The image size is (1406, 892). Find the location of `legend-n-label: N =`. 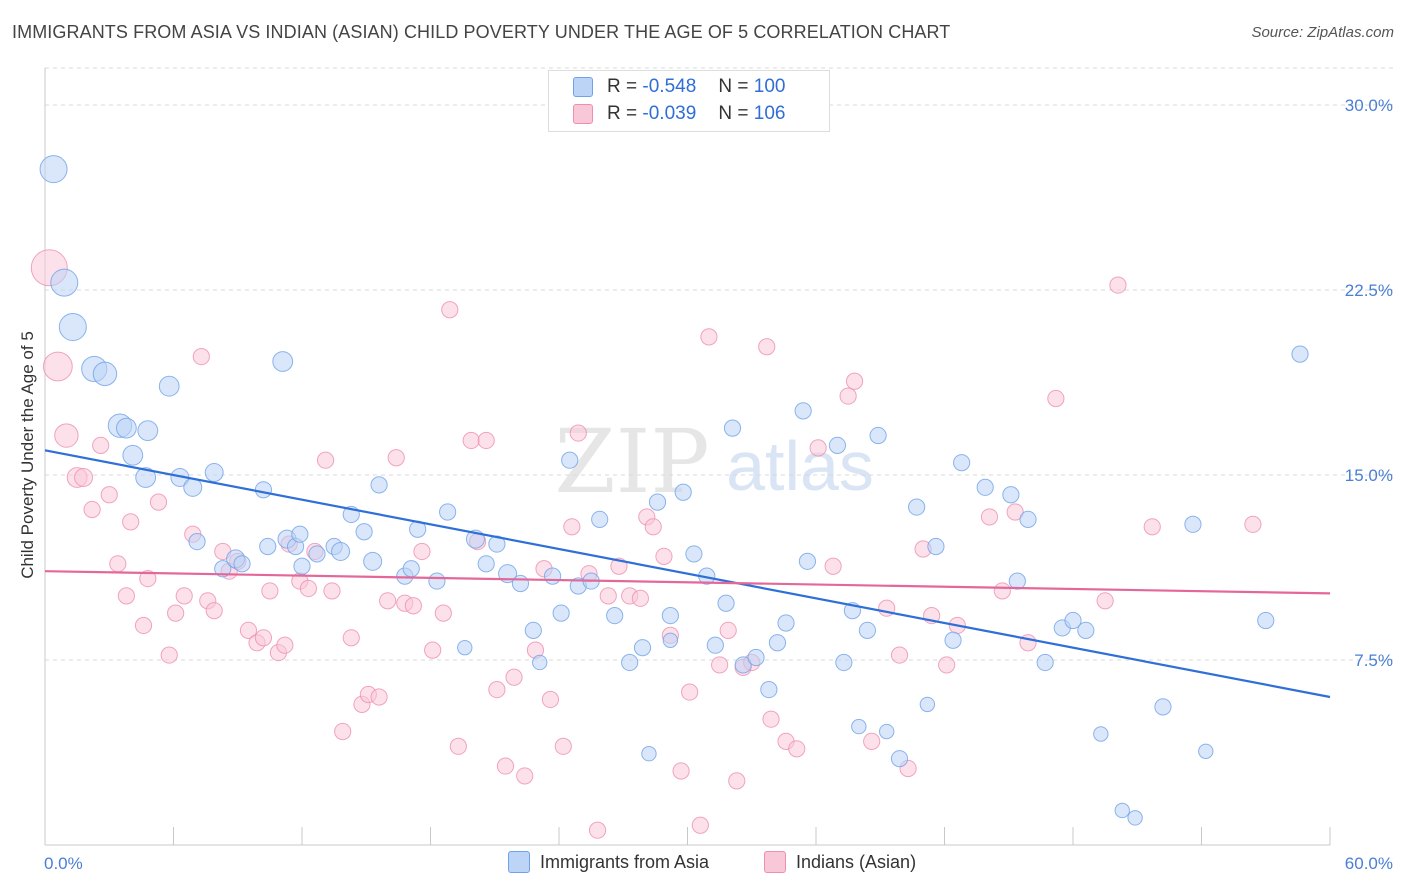

legend-n-label: N = is located at coordinates (733, 113).